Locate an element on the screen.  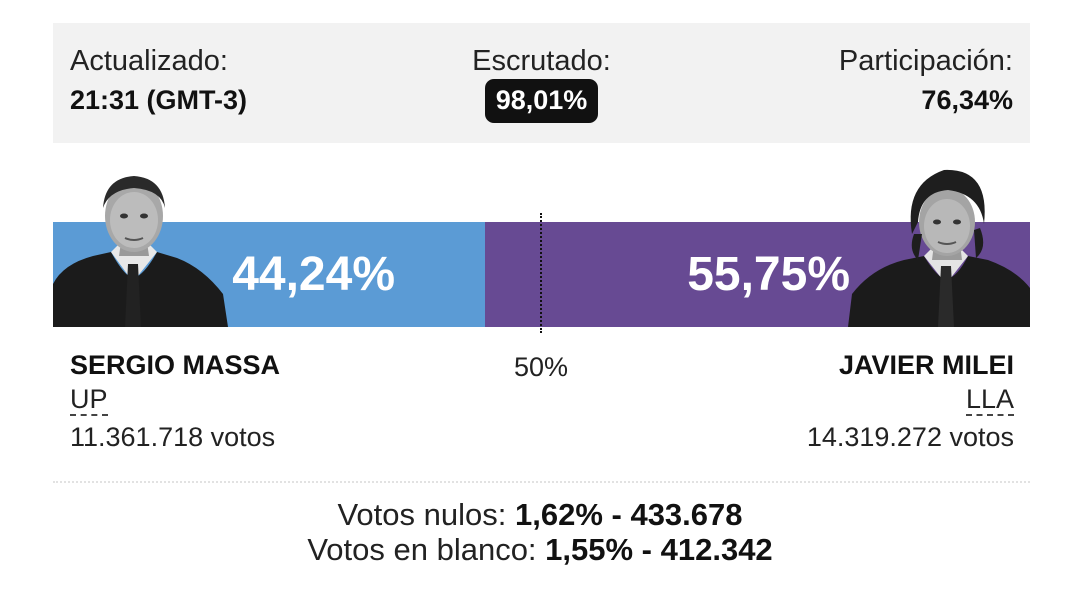
pct-label-massa: 44,24% is located at coordinates (313, 274).